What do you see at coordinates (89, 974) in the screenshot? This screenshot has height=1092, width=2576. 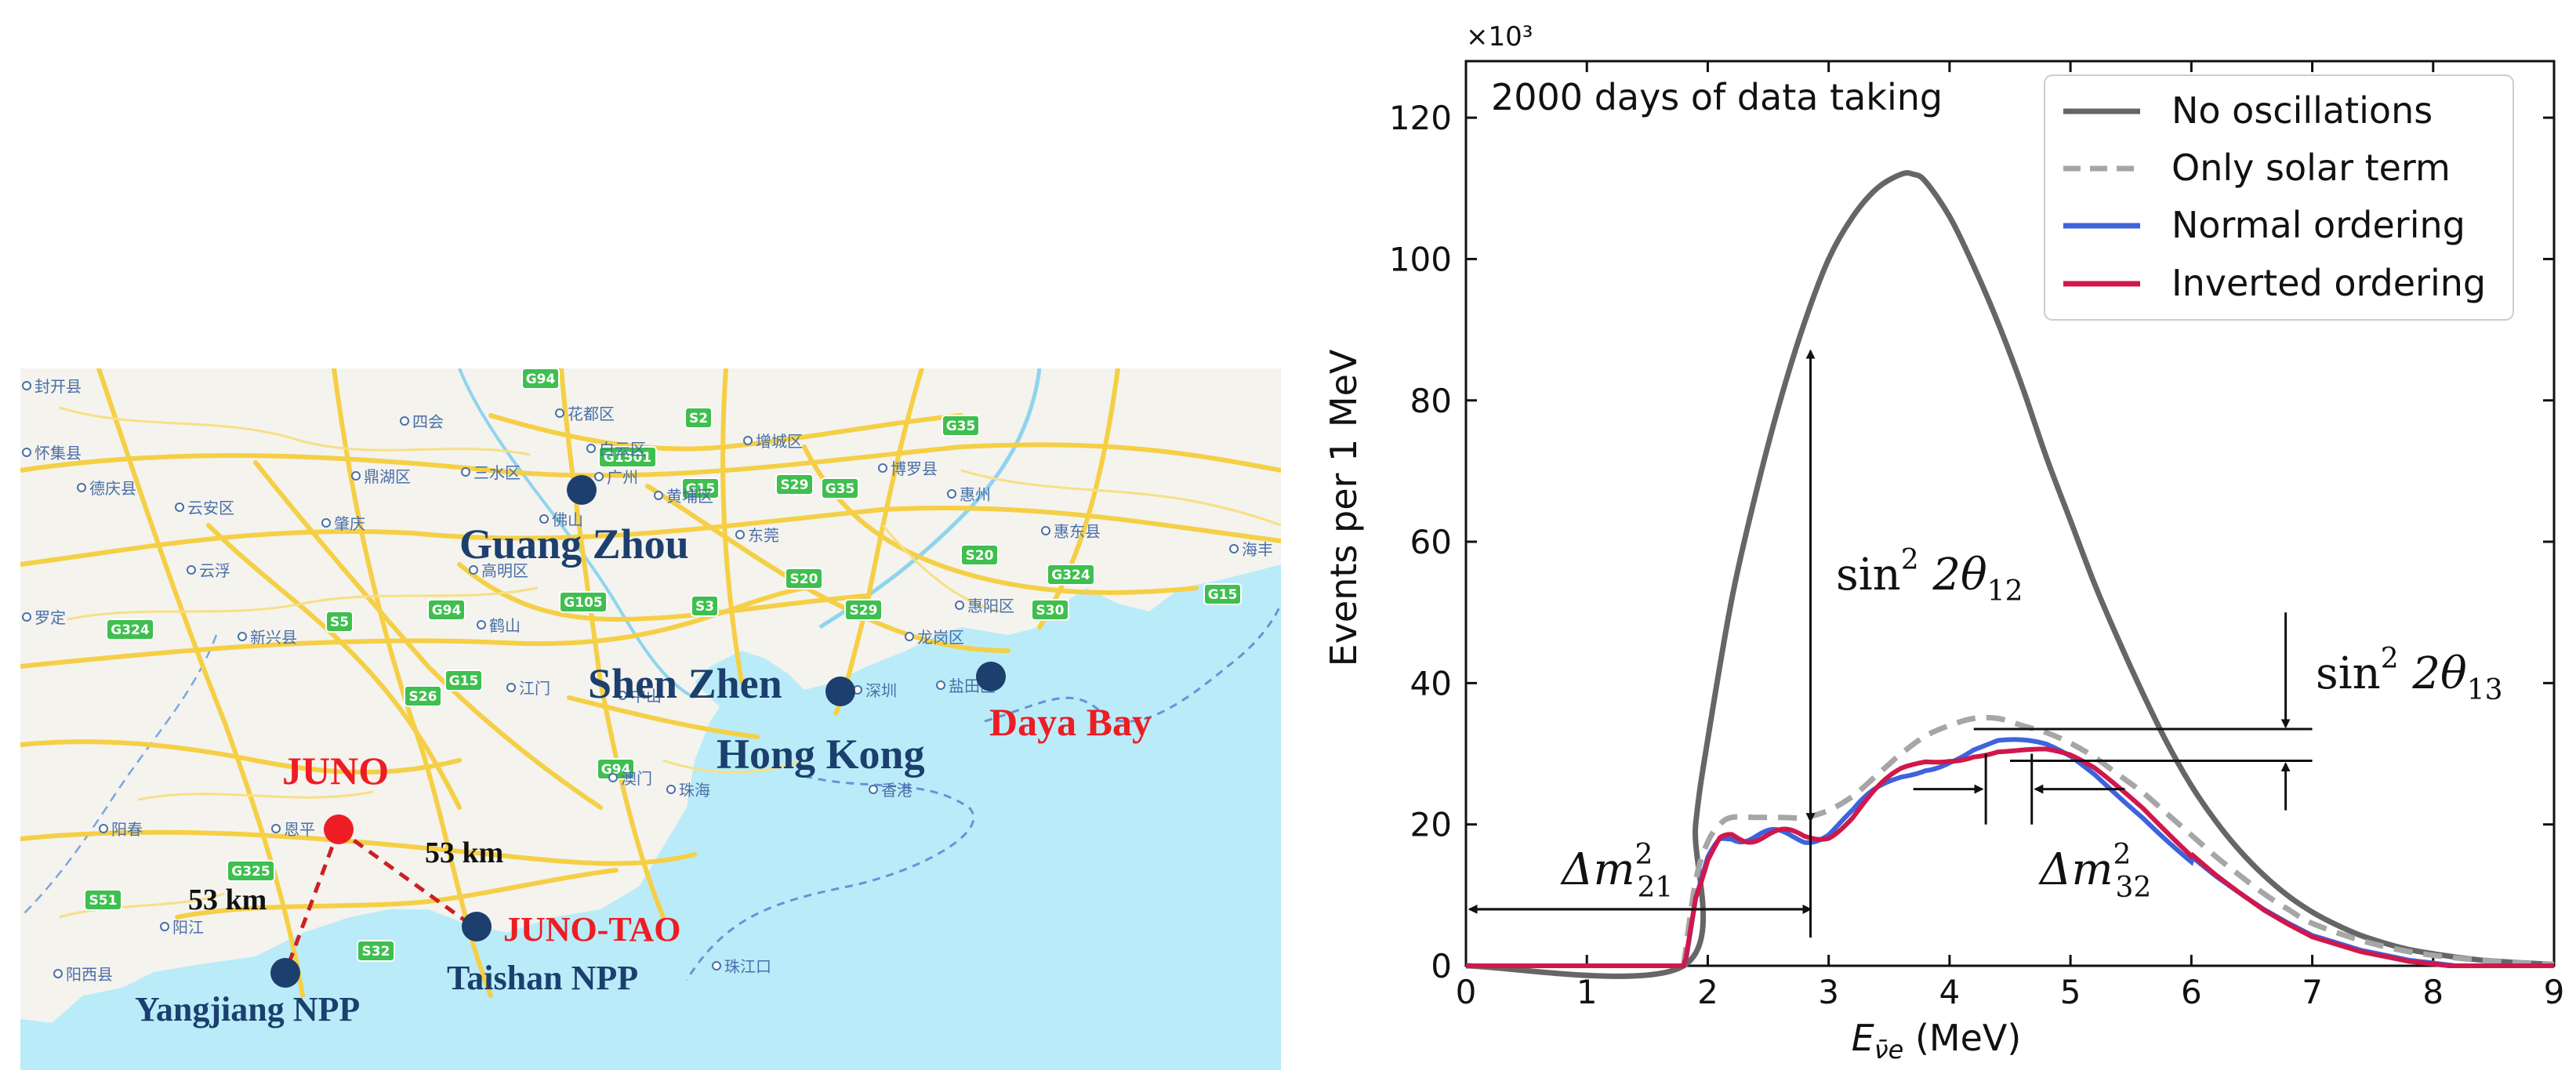 I see `place-label-yangxi: 阳西县` at bounding box center [89, 974].